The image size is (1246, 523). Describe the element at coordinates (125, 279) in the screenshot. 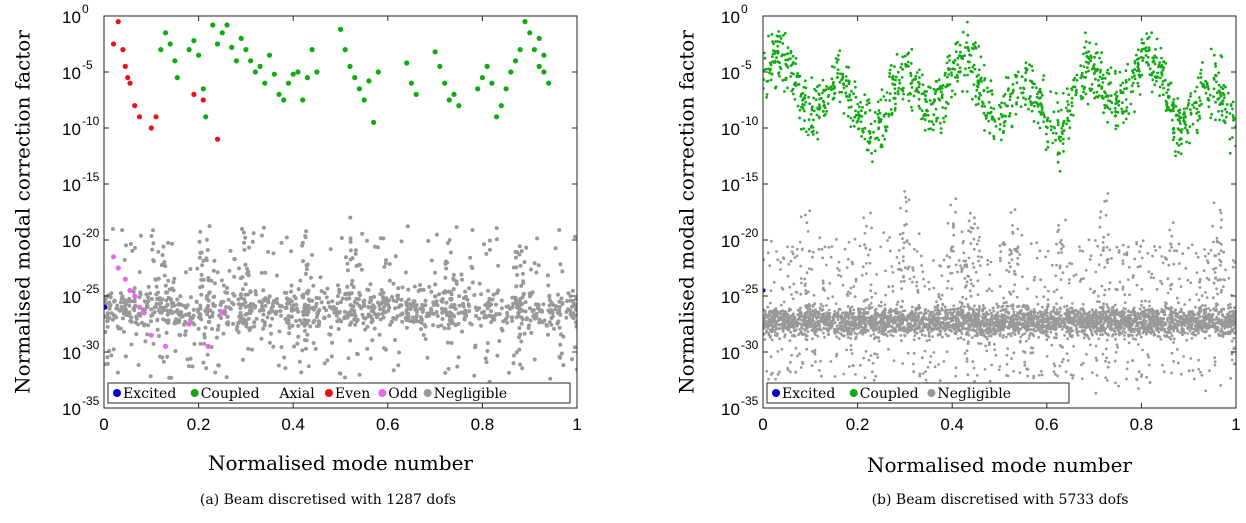

I see `odd-point` at that location.